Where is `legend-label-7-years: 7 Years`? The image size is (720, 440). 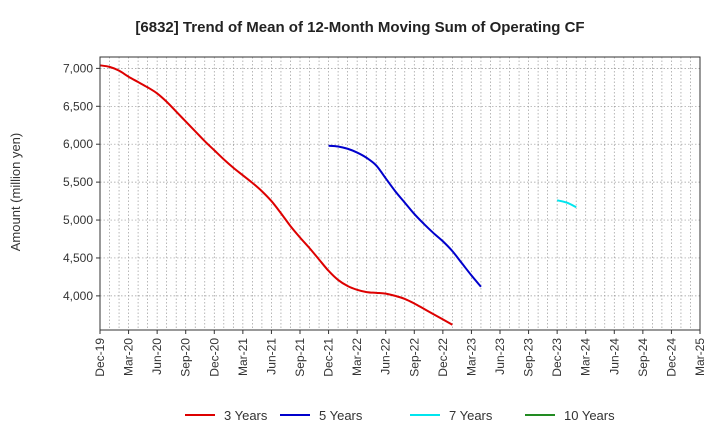
legend-label-7-years: 7 Years is located at coordinates (471, 415).